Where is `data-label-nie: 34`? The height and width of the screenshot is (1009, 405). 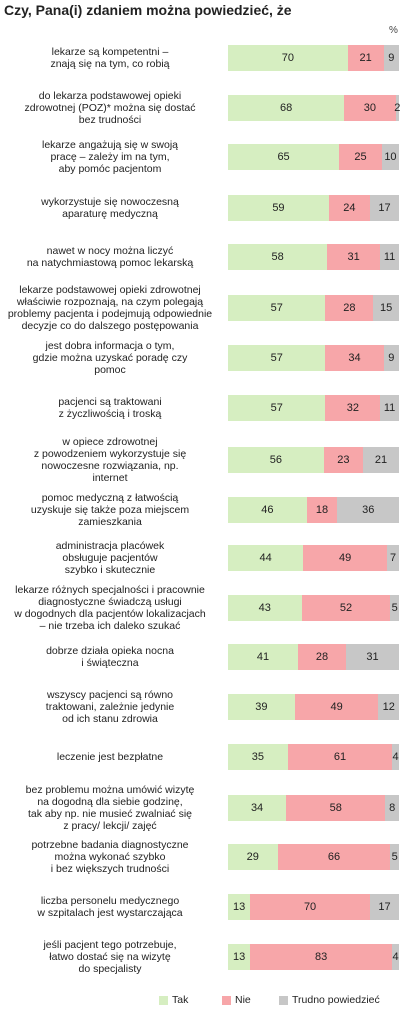
data-label-nie: 34 is located at coordinates (354, 358).